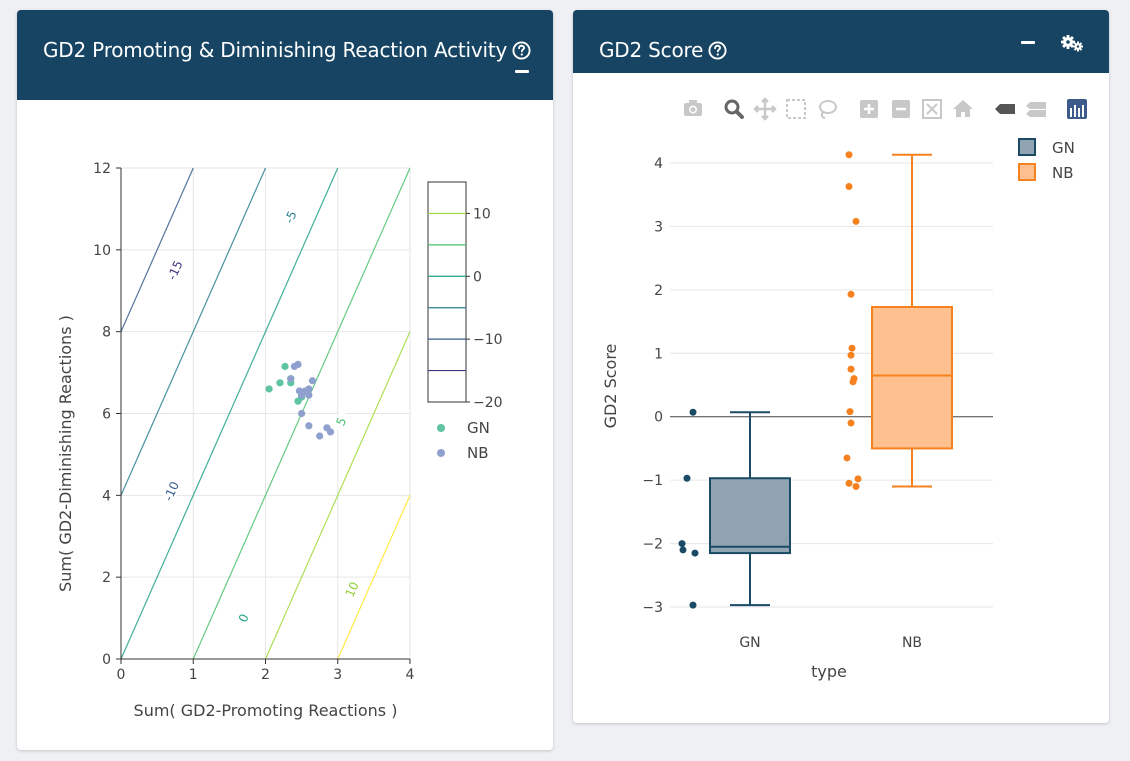  Describe the element at coordinates (841, 41) in the screenshot. I see `score-panel-header: GD2 Score` at that location.